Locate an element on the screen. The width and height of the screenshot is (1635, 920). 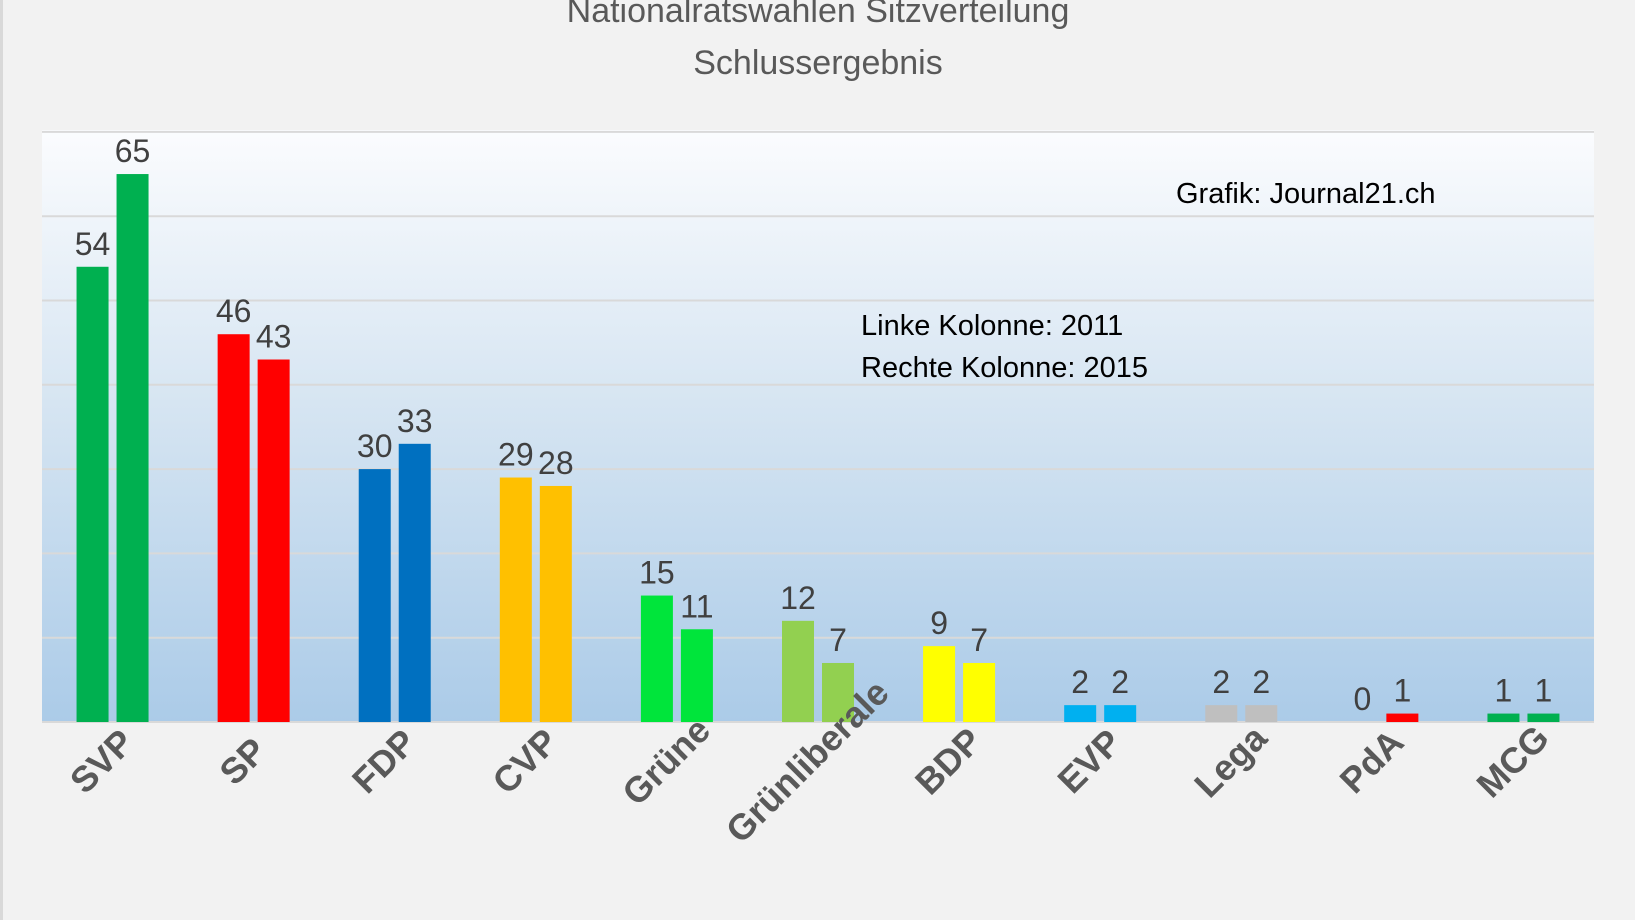
bar-sp-2015 is located at coordinates (273, 540).